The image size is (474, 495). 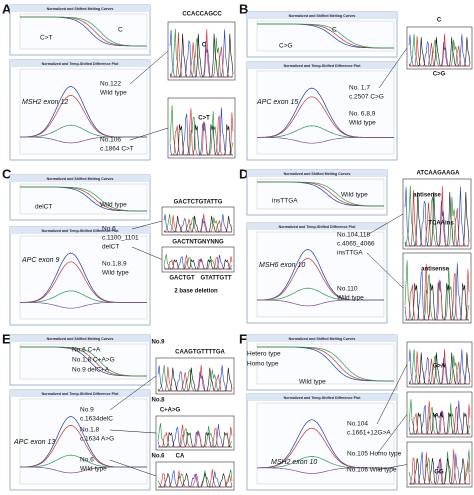 What do you see at coordinates (114, 264) in the screenshot?
I see `difference-label: No.1,8,9` at bounding box center [114, 264].